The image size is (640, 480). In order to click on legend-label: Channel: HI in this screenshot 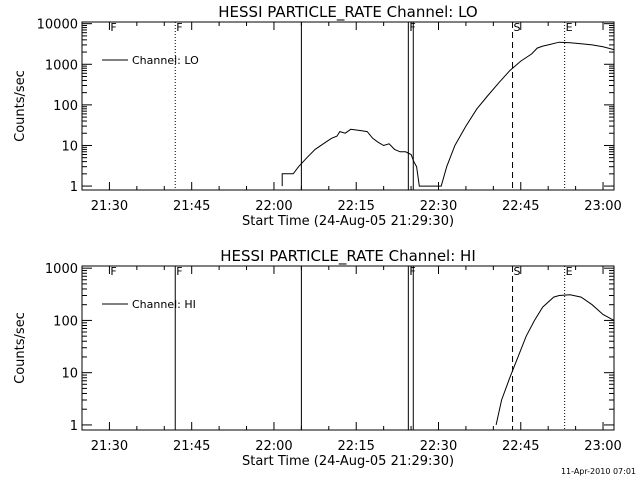, I will do `click(164, 304)`.